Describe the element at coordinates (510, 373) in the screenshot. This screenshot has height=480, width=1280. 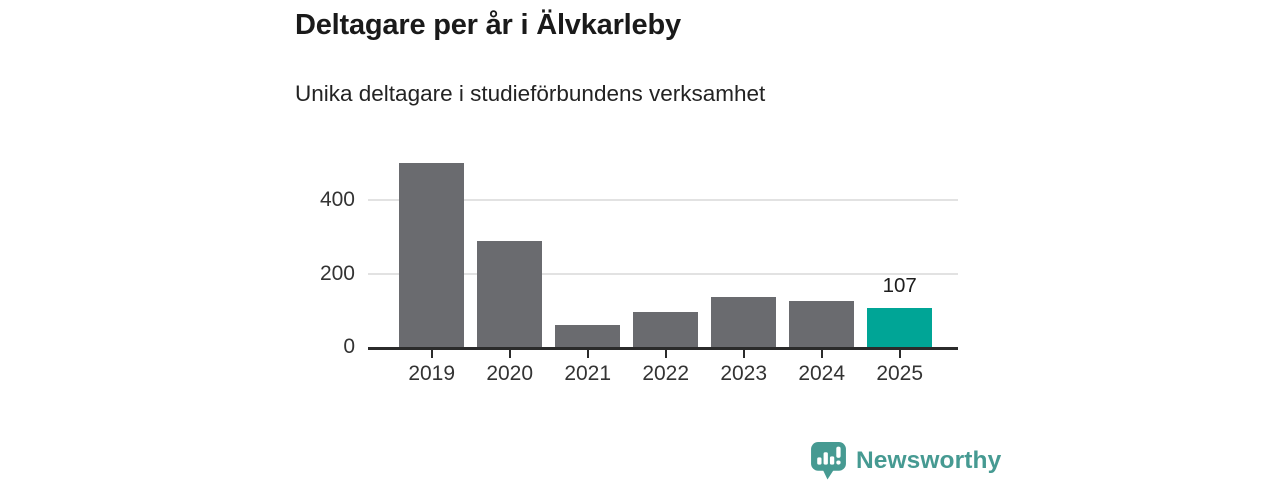
I see `x-axis-label-2020: 2020` at that location.